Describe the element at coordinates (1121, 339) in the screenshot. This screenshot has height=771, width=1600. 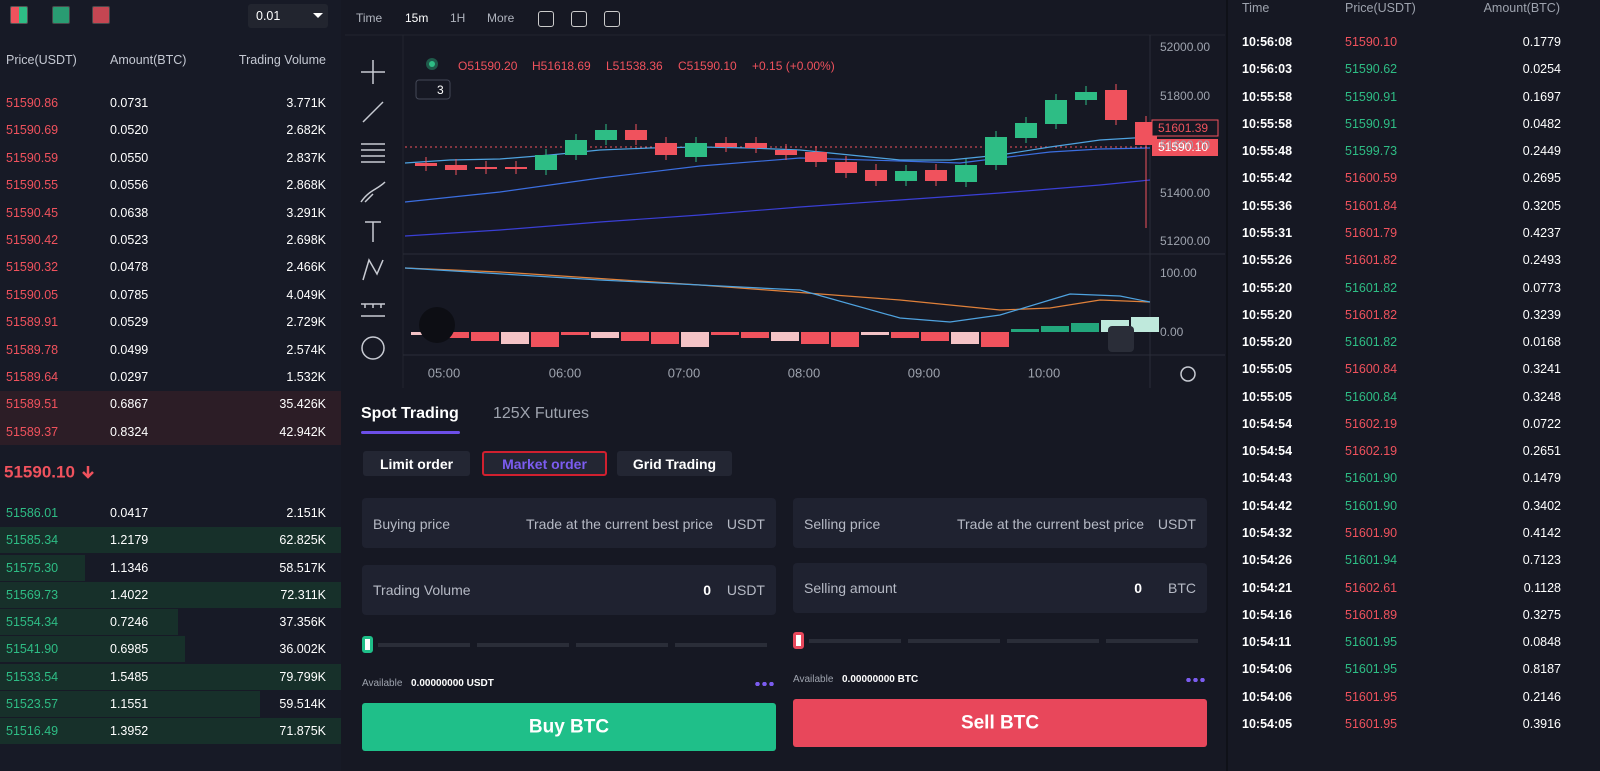
I see `scroll-button` at that location.